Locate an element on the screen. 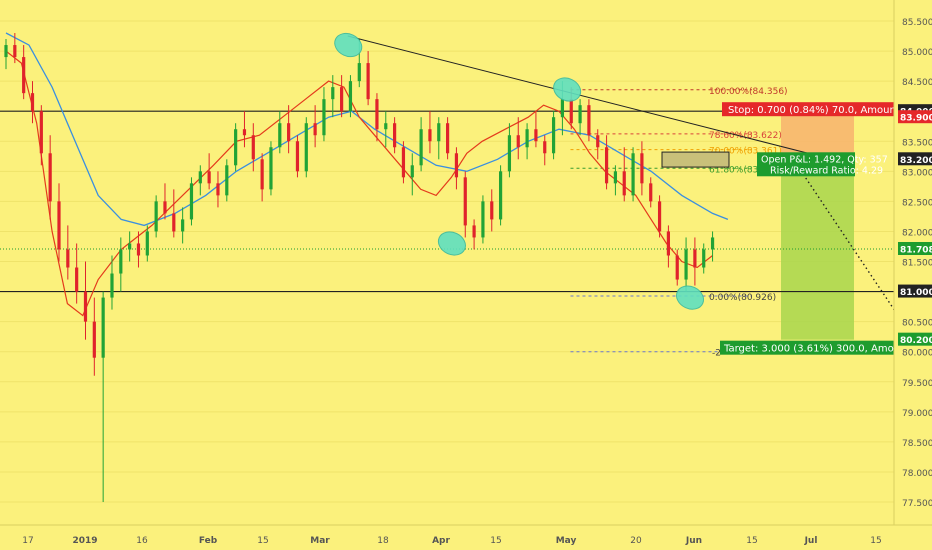  price-tick-label: 85.000 is located at coordinates (917, 53).